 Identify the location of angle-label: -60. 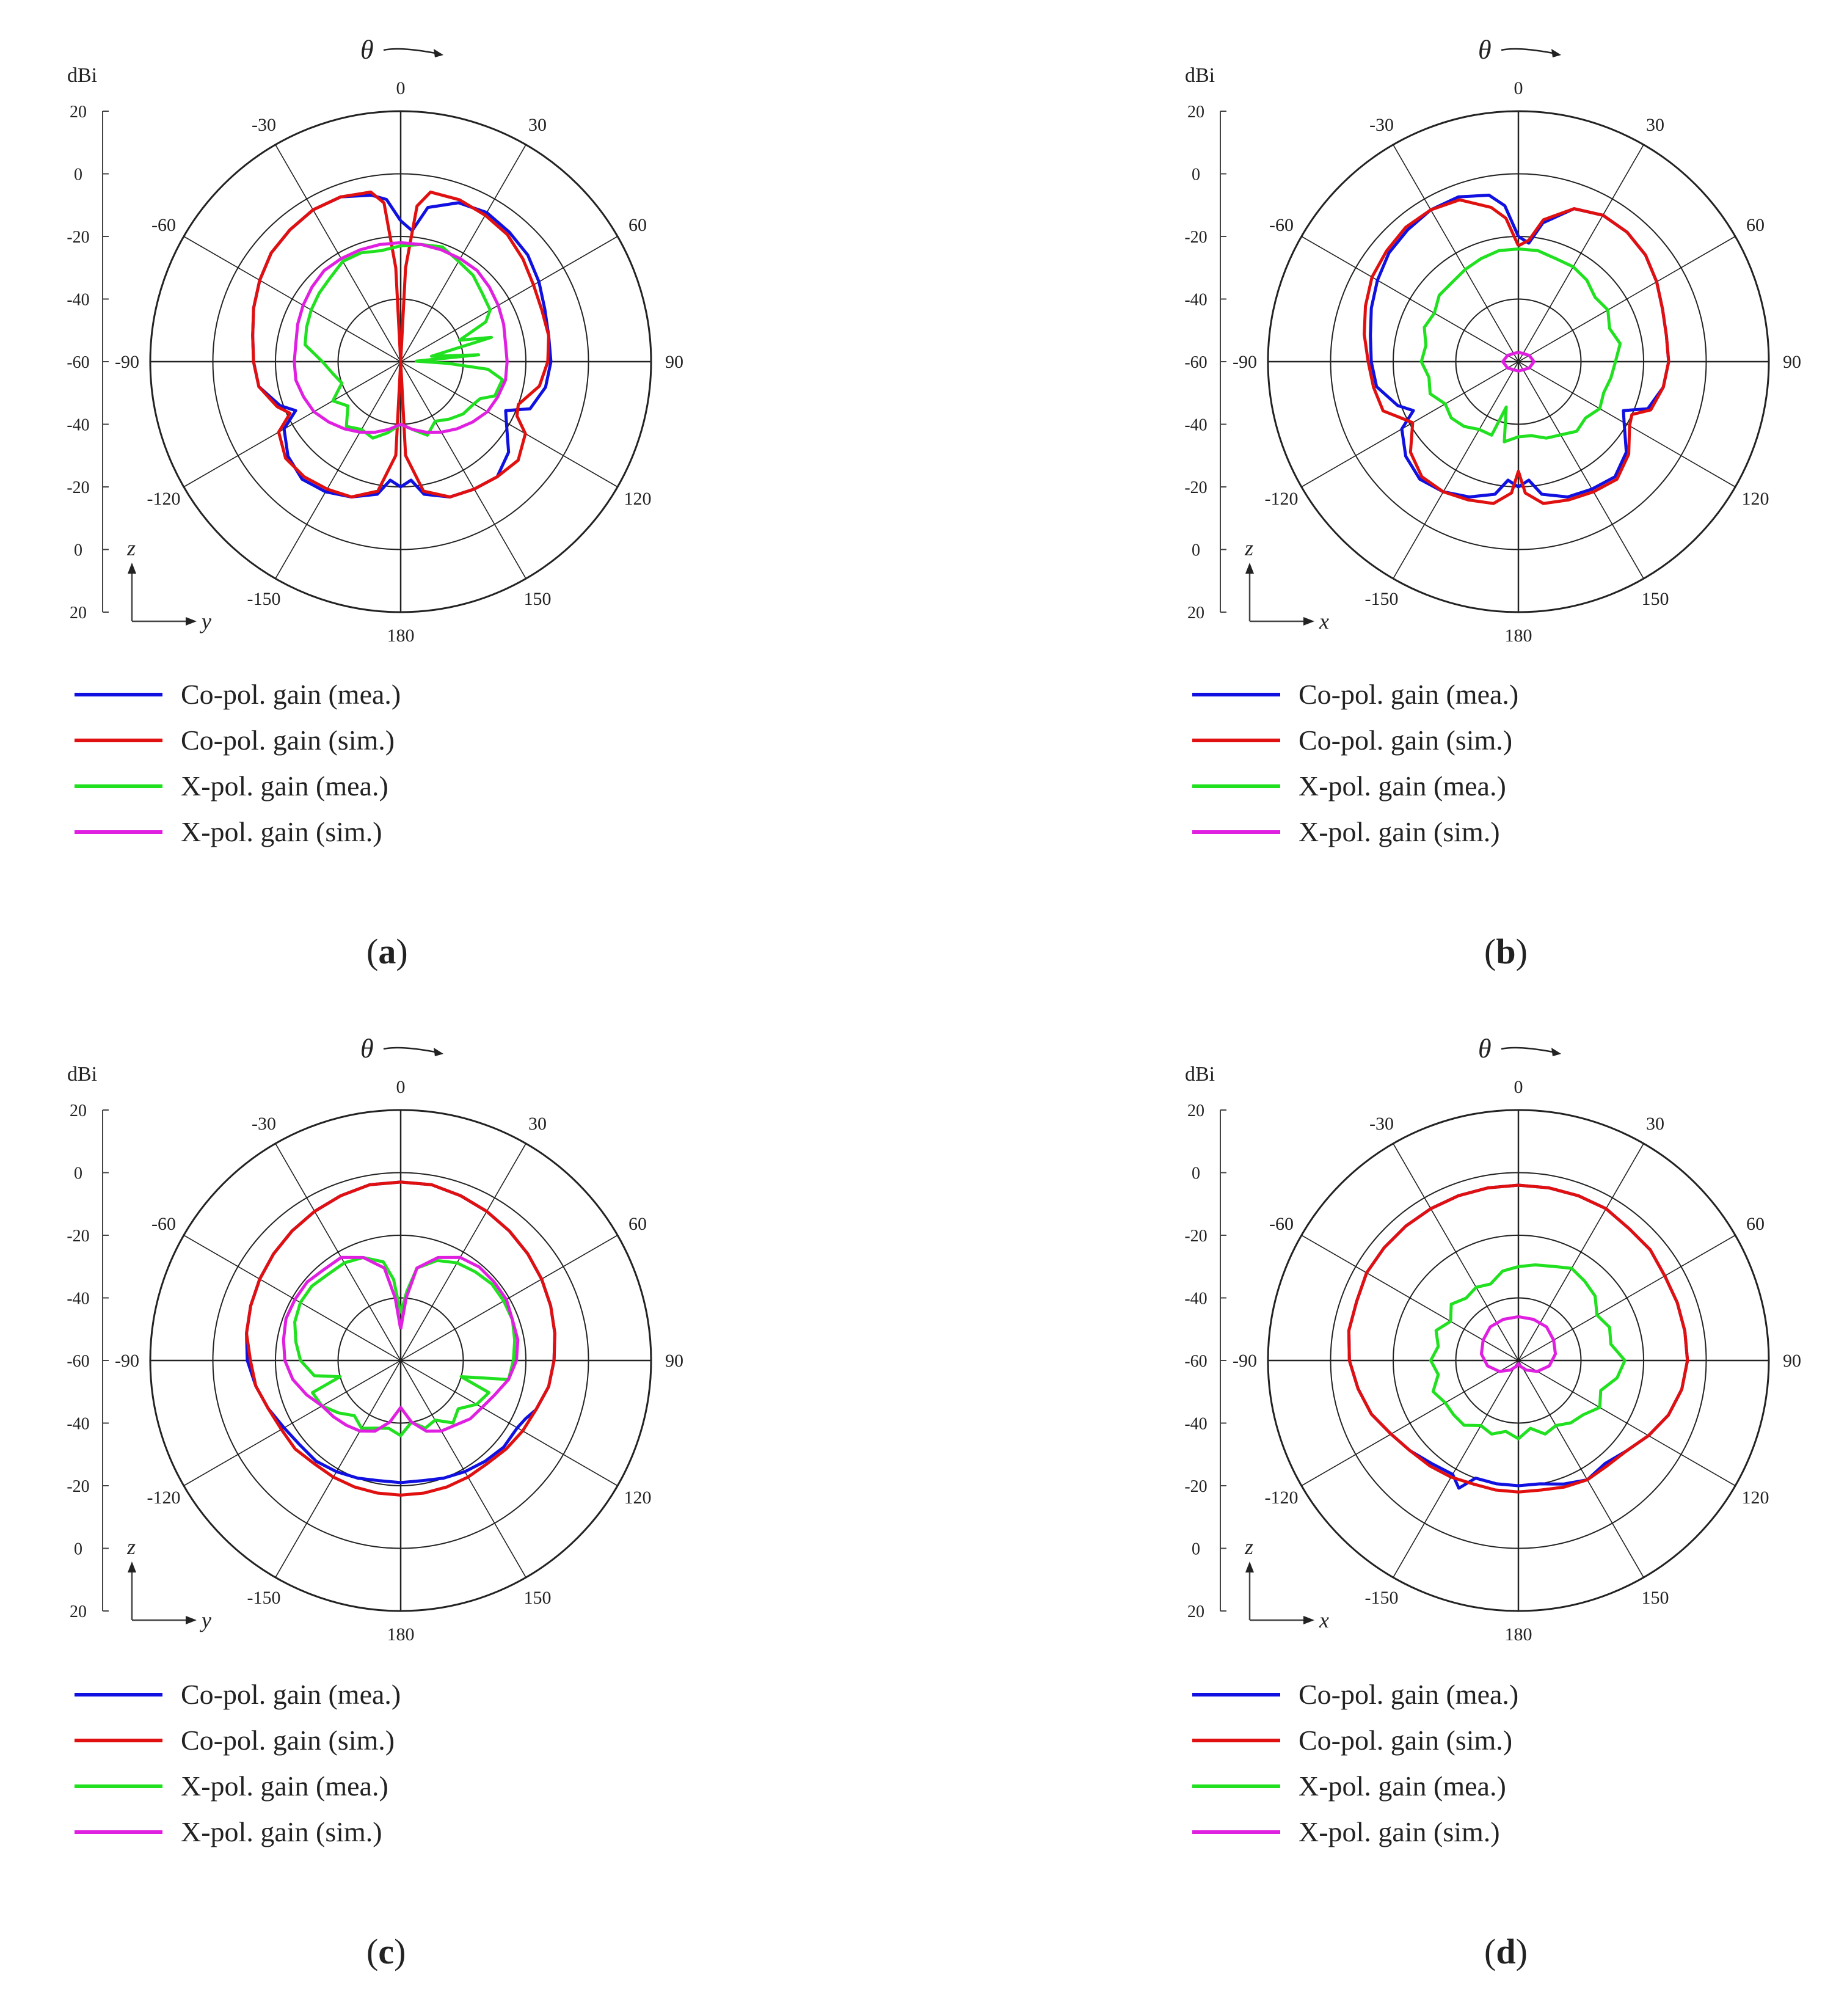
(163, 225).